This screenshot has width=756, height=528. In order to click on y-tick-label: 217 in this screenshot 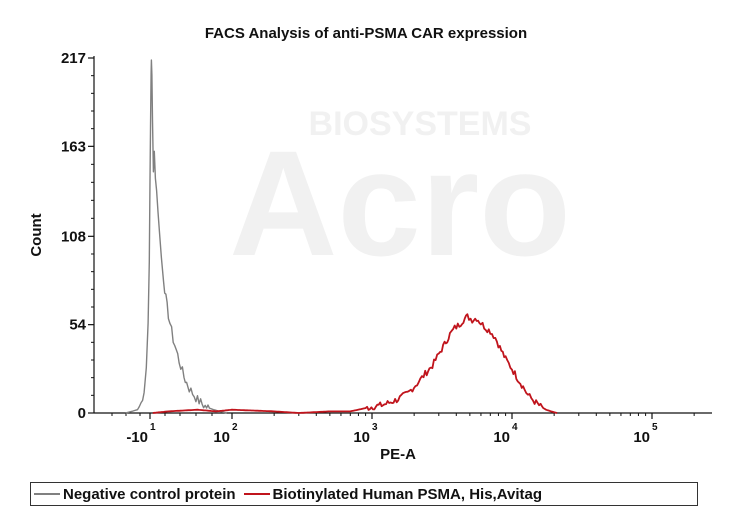, I will do `click(73, 58)`.